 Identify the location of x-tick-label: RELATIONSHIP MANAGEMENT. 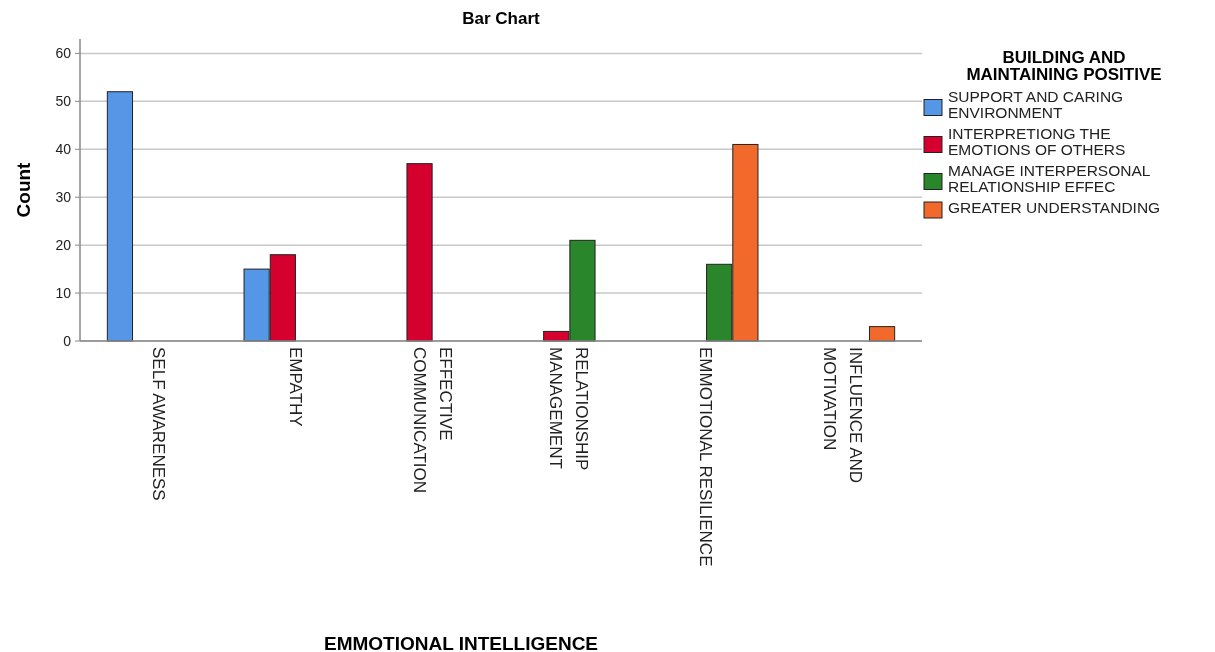
(569, 409).